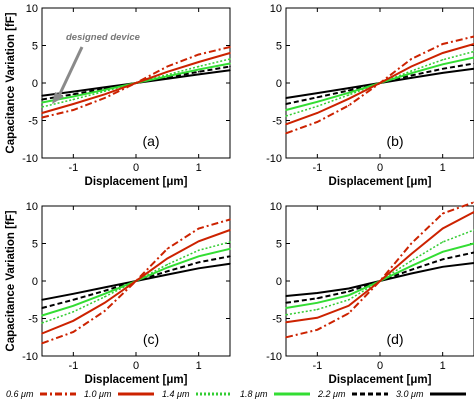 This screenshot has height=405, width=474. I want to click on series-line-2.2um, so click(379, 277).